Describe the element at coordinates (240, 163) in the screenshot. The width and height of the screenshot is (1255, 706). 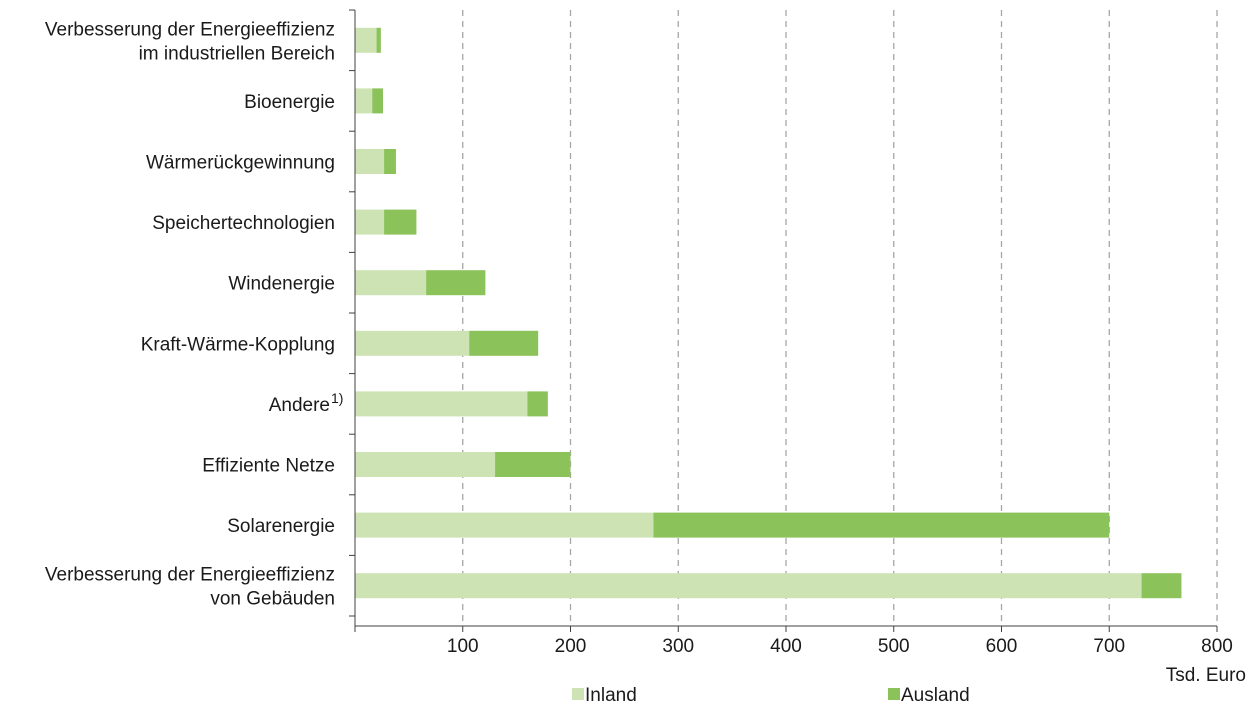
I see `category-label: Wärmerückgewinnung` at that location.